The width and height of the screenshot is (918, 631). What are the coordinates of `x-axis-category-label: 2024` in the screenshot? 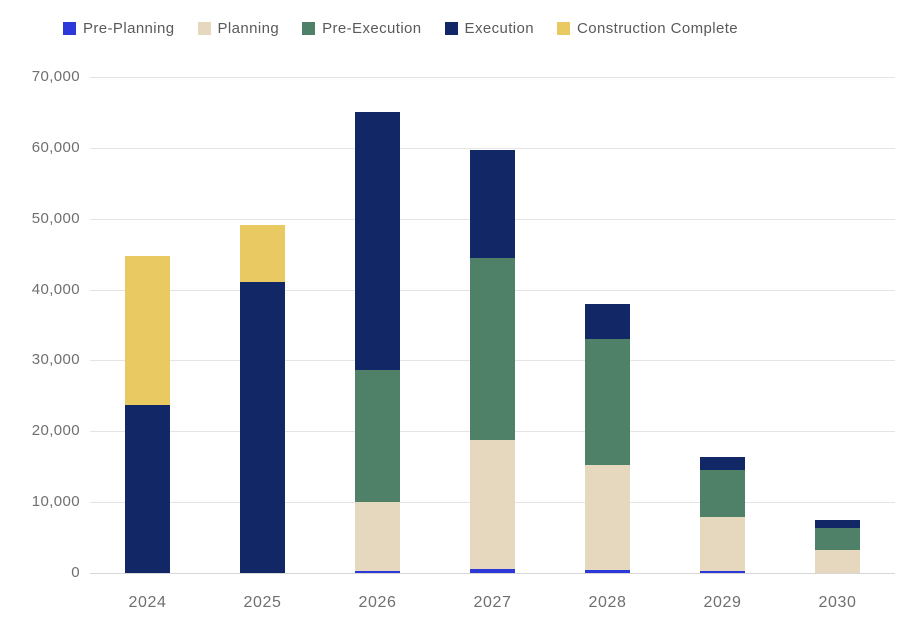 It's located at (147, 602).